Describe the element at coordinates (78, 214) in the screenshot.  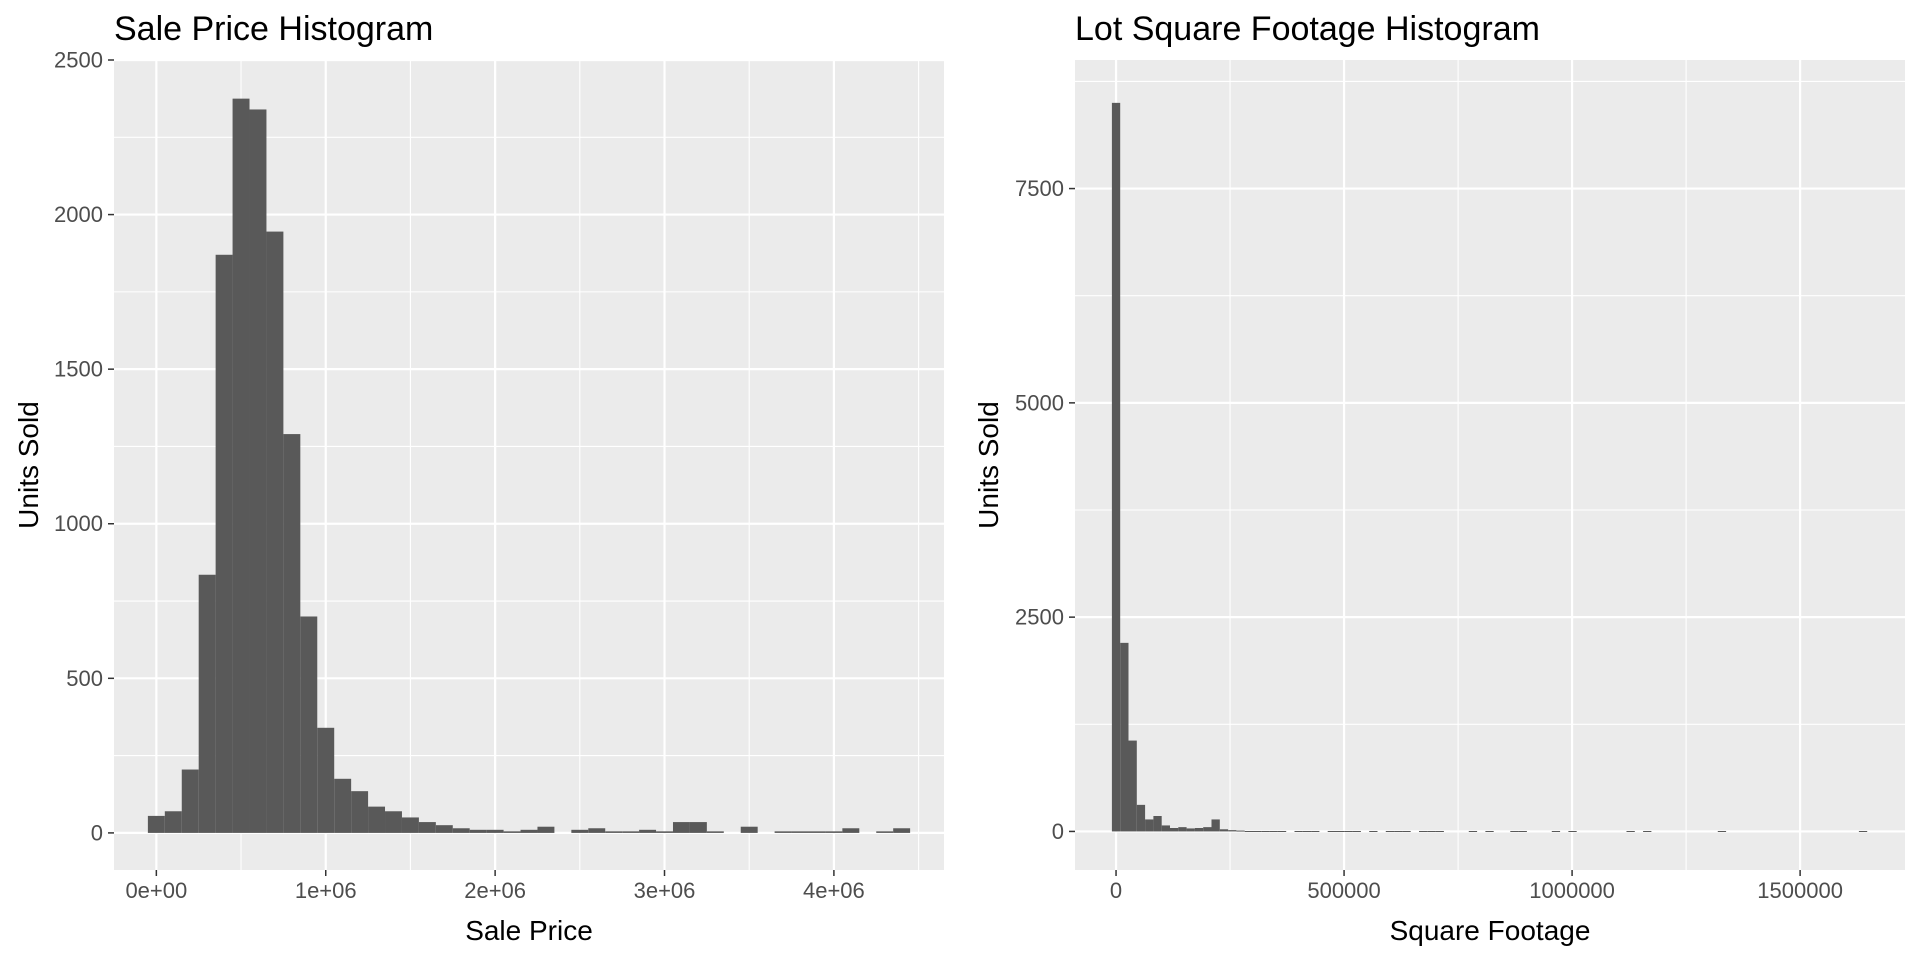
I see `y-tick-label: 2000` at that location.